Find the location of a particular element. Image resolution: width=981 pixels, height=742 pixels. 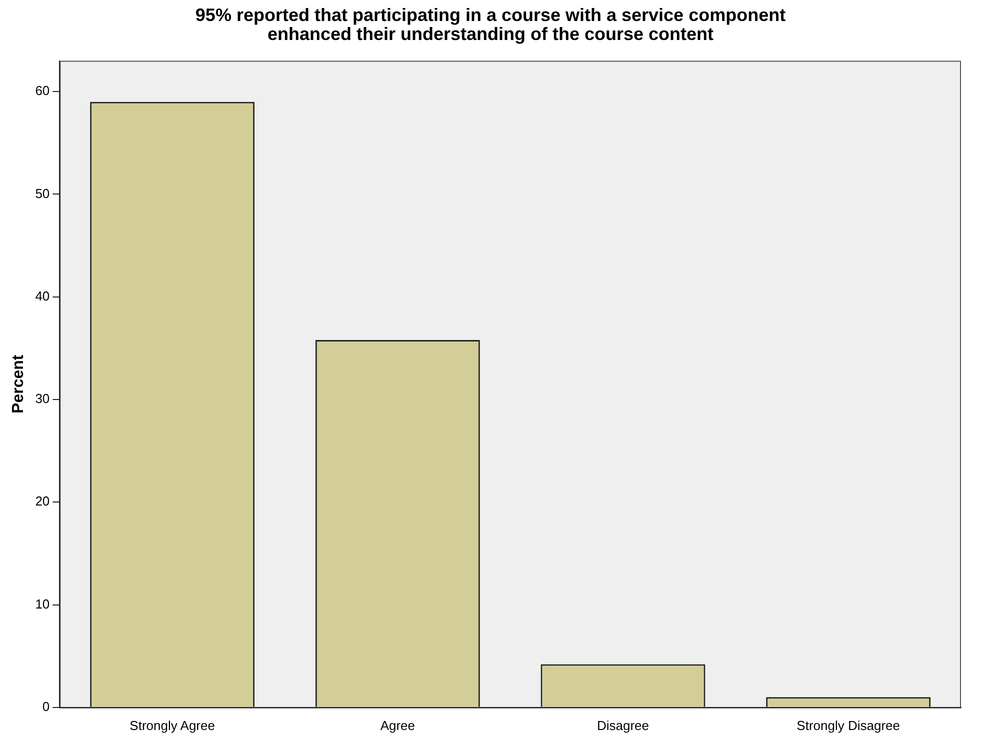

y-tick-label: 50 is located at coordinates (42, 193).